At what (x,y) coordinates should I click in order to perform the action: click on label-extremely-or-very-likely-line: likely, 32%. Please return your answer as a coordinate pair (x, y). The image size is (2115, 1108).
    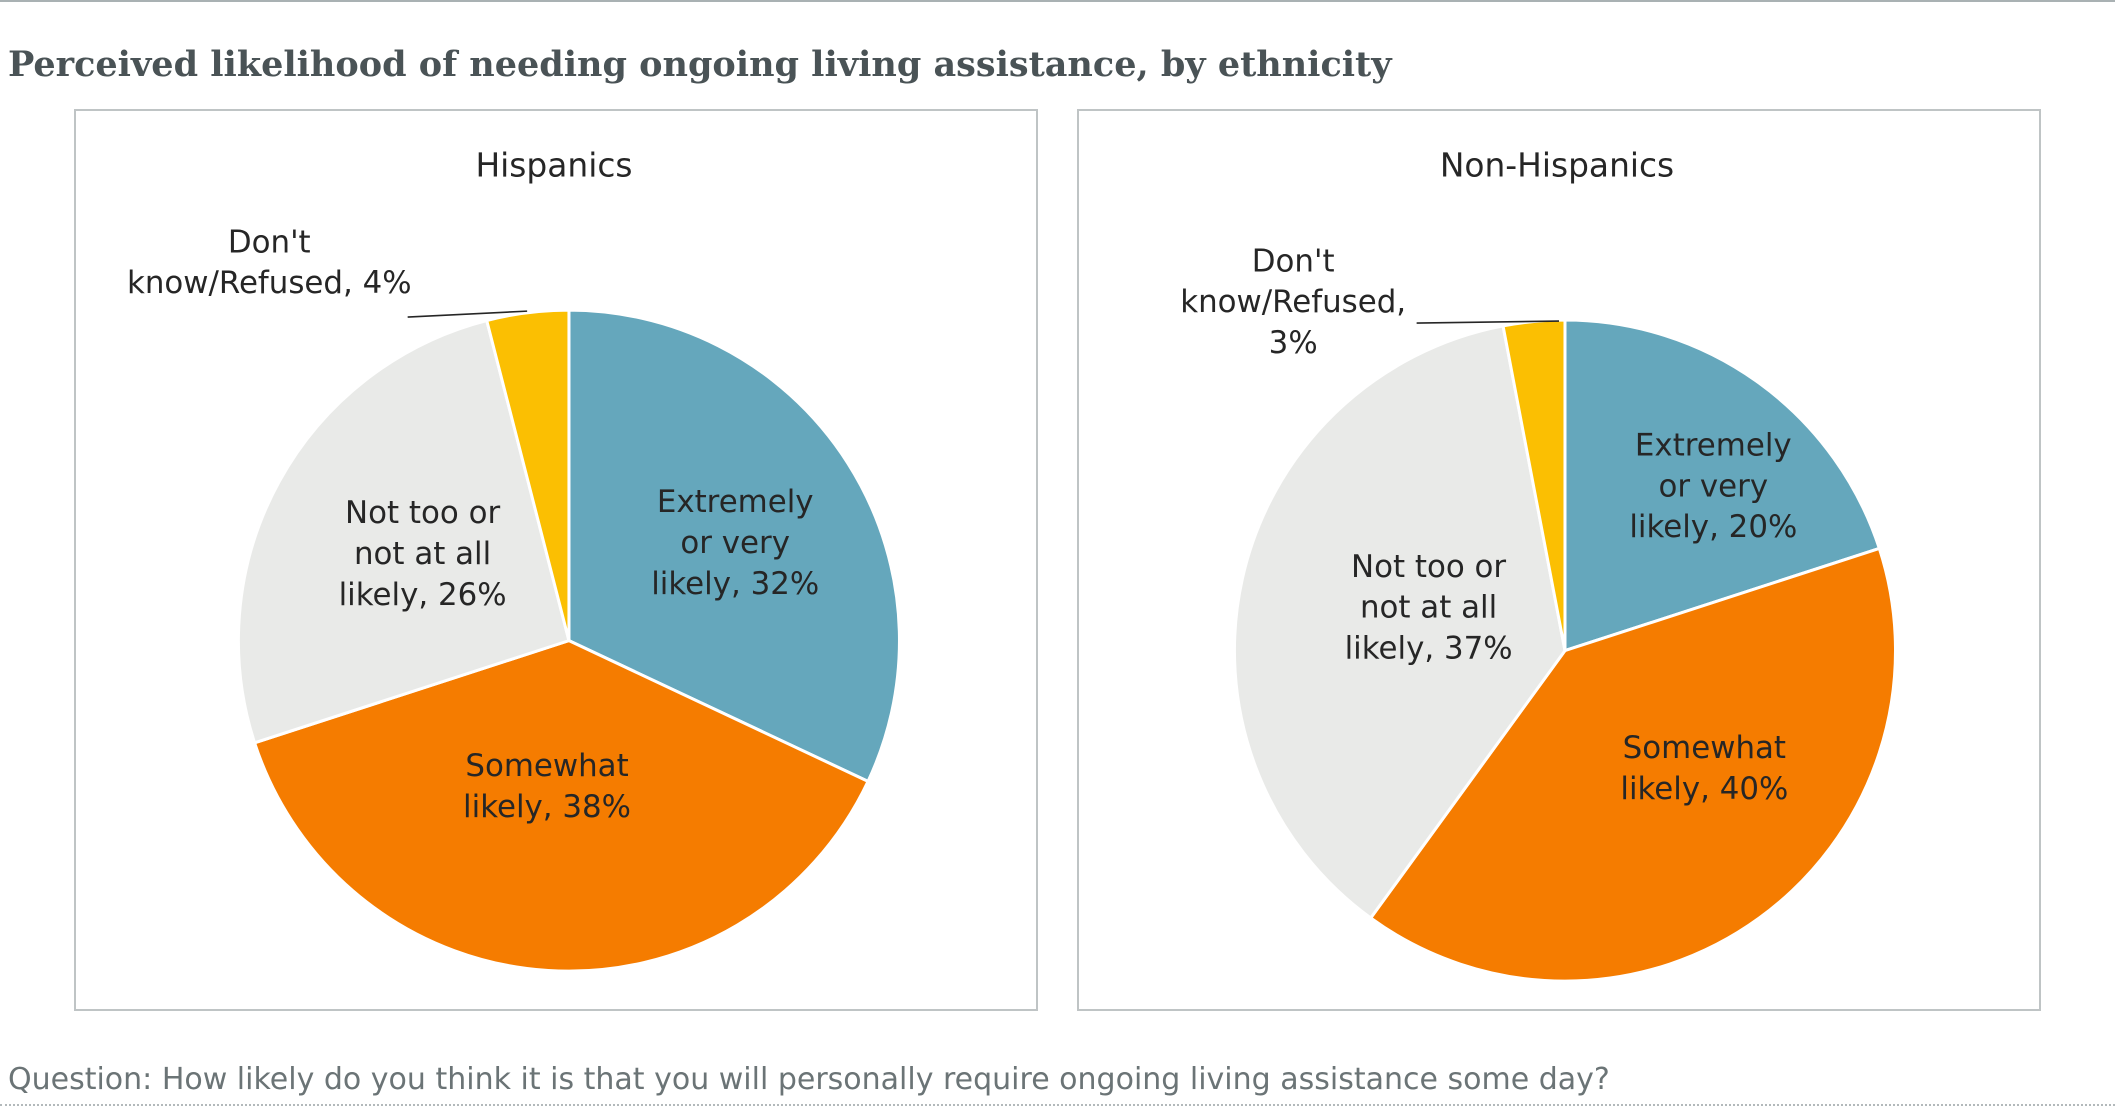
    Looking at the image, I should click on (735, 584).